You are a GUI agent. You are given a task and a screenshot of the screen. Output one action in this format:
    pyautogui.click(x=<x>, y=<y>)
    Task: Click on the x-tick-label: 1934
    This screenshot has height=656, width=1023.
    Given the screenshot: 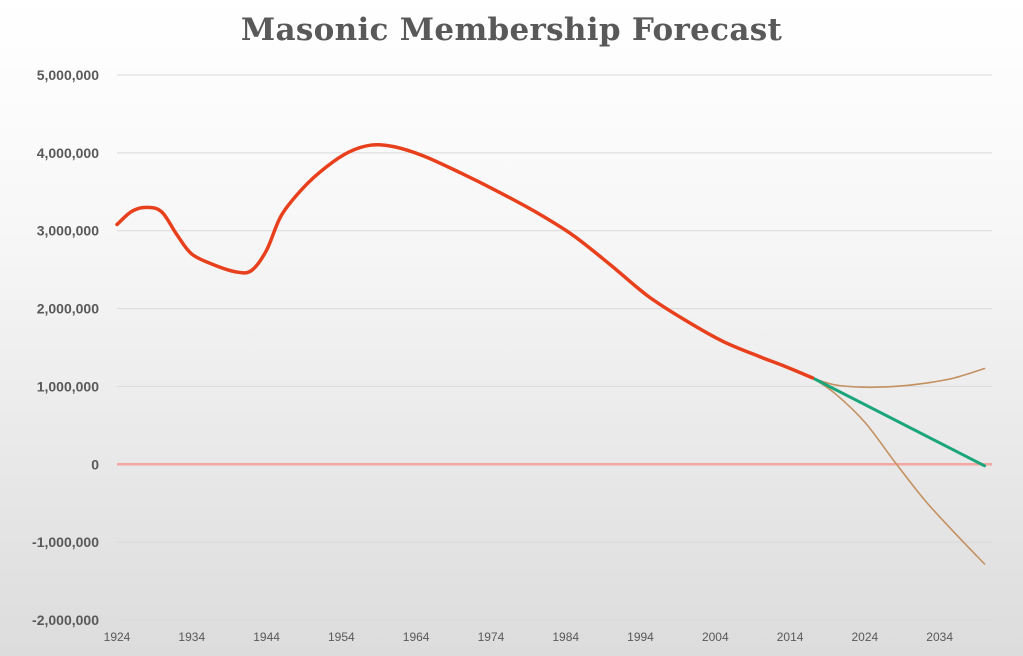 What is the action you would take?
    pyautogui.click(x=191, y=637)
    